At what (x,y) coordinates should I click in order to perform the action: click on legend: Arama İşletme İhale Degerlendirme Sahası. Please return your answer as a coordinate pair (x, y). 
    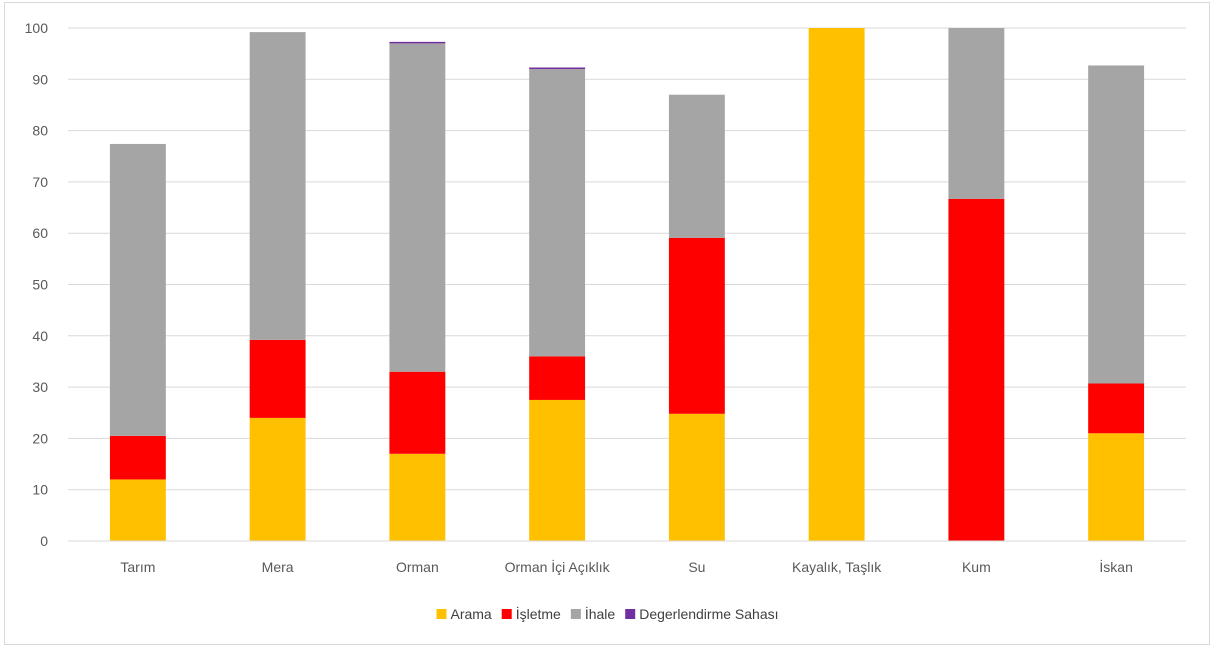
    Looking at the image, I should click on (607, 613).